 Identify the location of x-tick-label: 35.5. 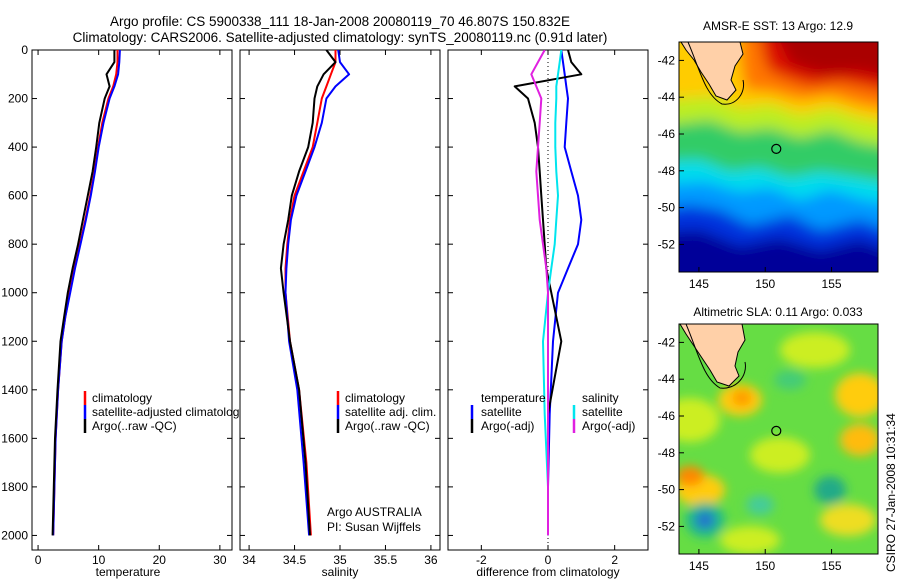
(386, 560).